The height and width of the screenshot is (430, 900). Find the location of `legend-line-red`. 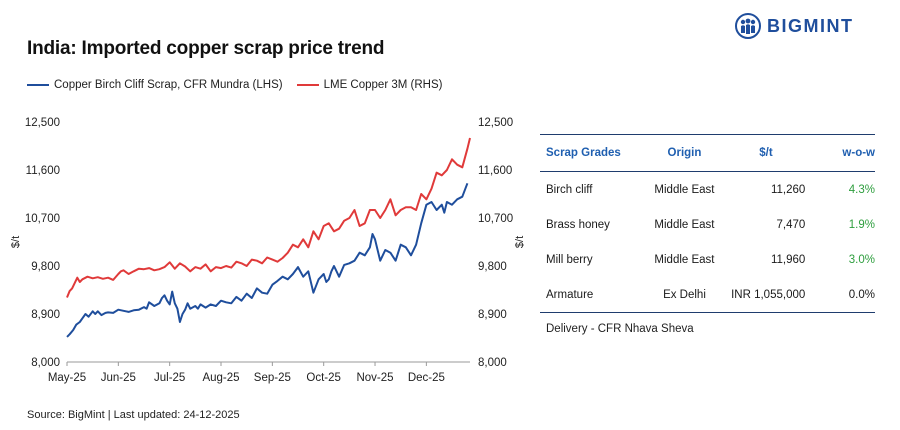

legend-line-red is located at coordinates (307, 85).